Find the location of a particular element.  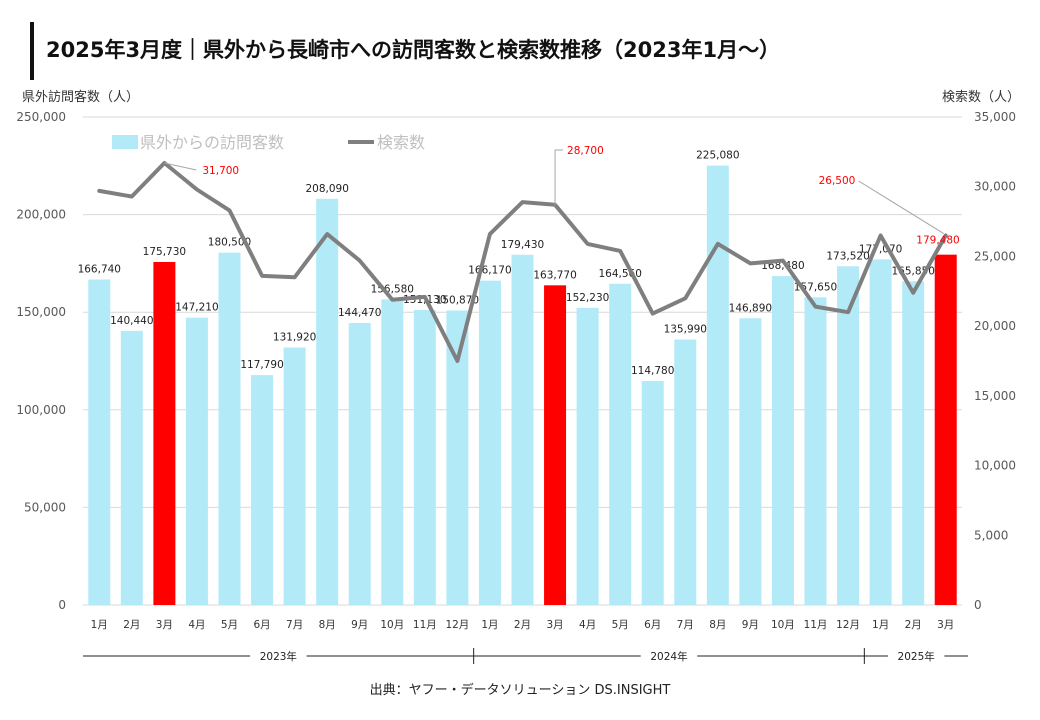

left-tick-label: 100,000 is located at coordinates (41, 410).